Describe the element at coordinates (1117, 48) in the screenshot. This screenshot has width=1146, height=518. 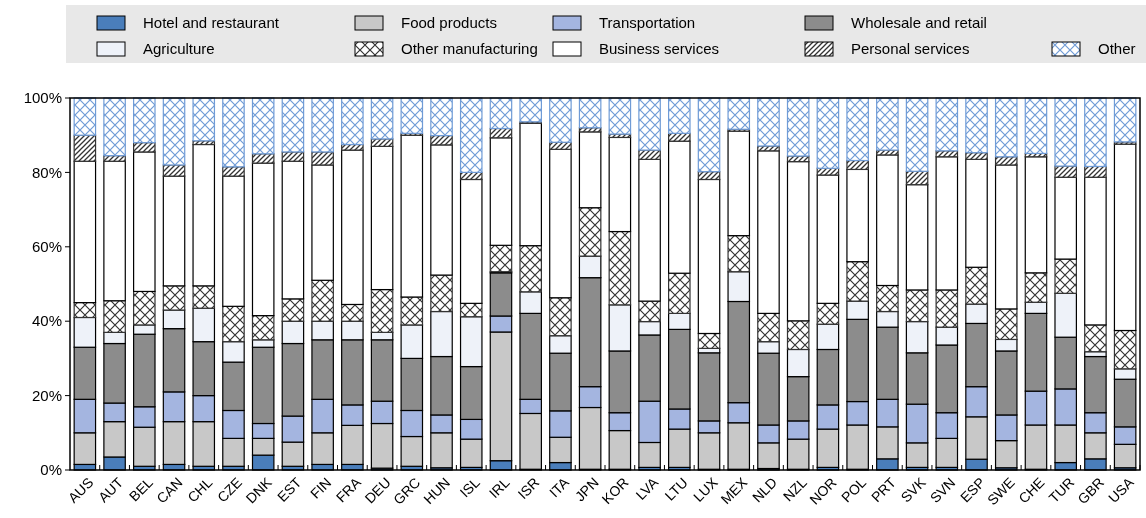
I see `legend-label: Other` at that location.